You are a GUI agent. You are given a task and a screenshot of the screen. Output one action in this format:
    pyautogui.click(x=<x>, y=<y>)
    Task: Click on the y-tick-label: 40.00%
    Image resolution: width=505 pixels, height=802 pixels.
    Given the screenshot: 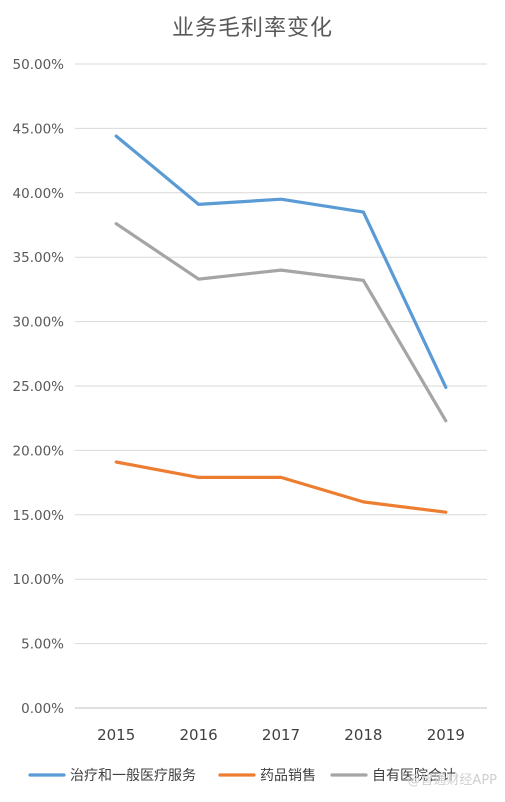 What is the action you would take?
    pyautogui.click(x=39, y=194)
    